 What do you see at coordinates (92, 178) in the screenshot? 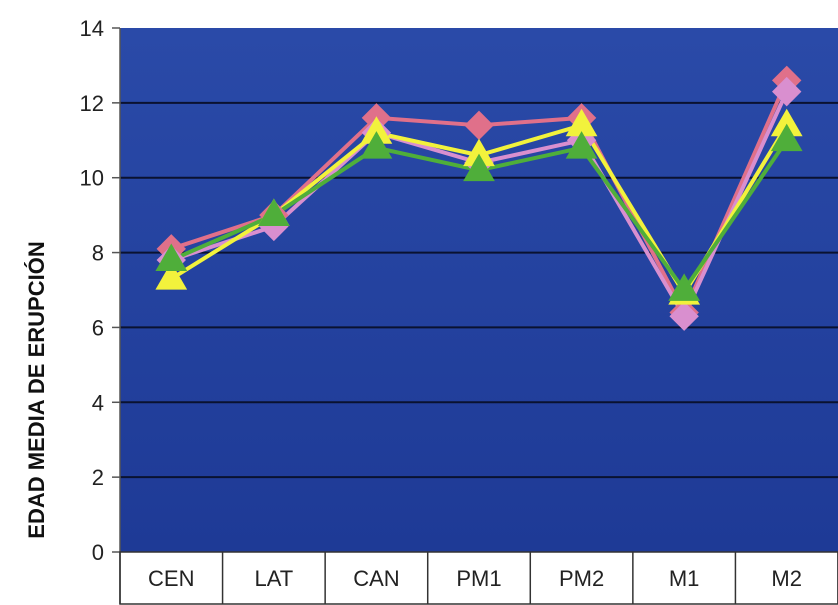
I see `y-tick-label: 10` at bounding box center [92, 178].